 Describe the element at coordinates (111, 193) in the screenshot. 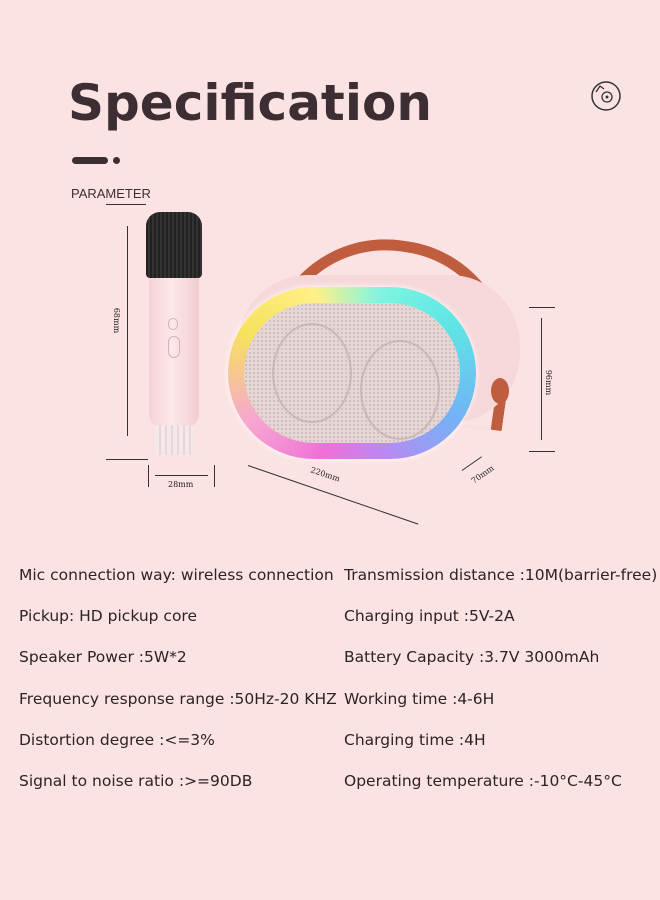

I see `parameter-label: PARAMETER` at that location.